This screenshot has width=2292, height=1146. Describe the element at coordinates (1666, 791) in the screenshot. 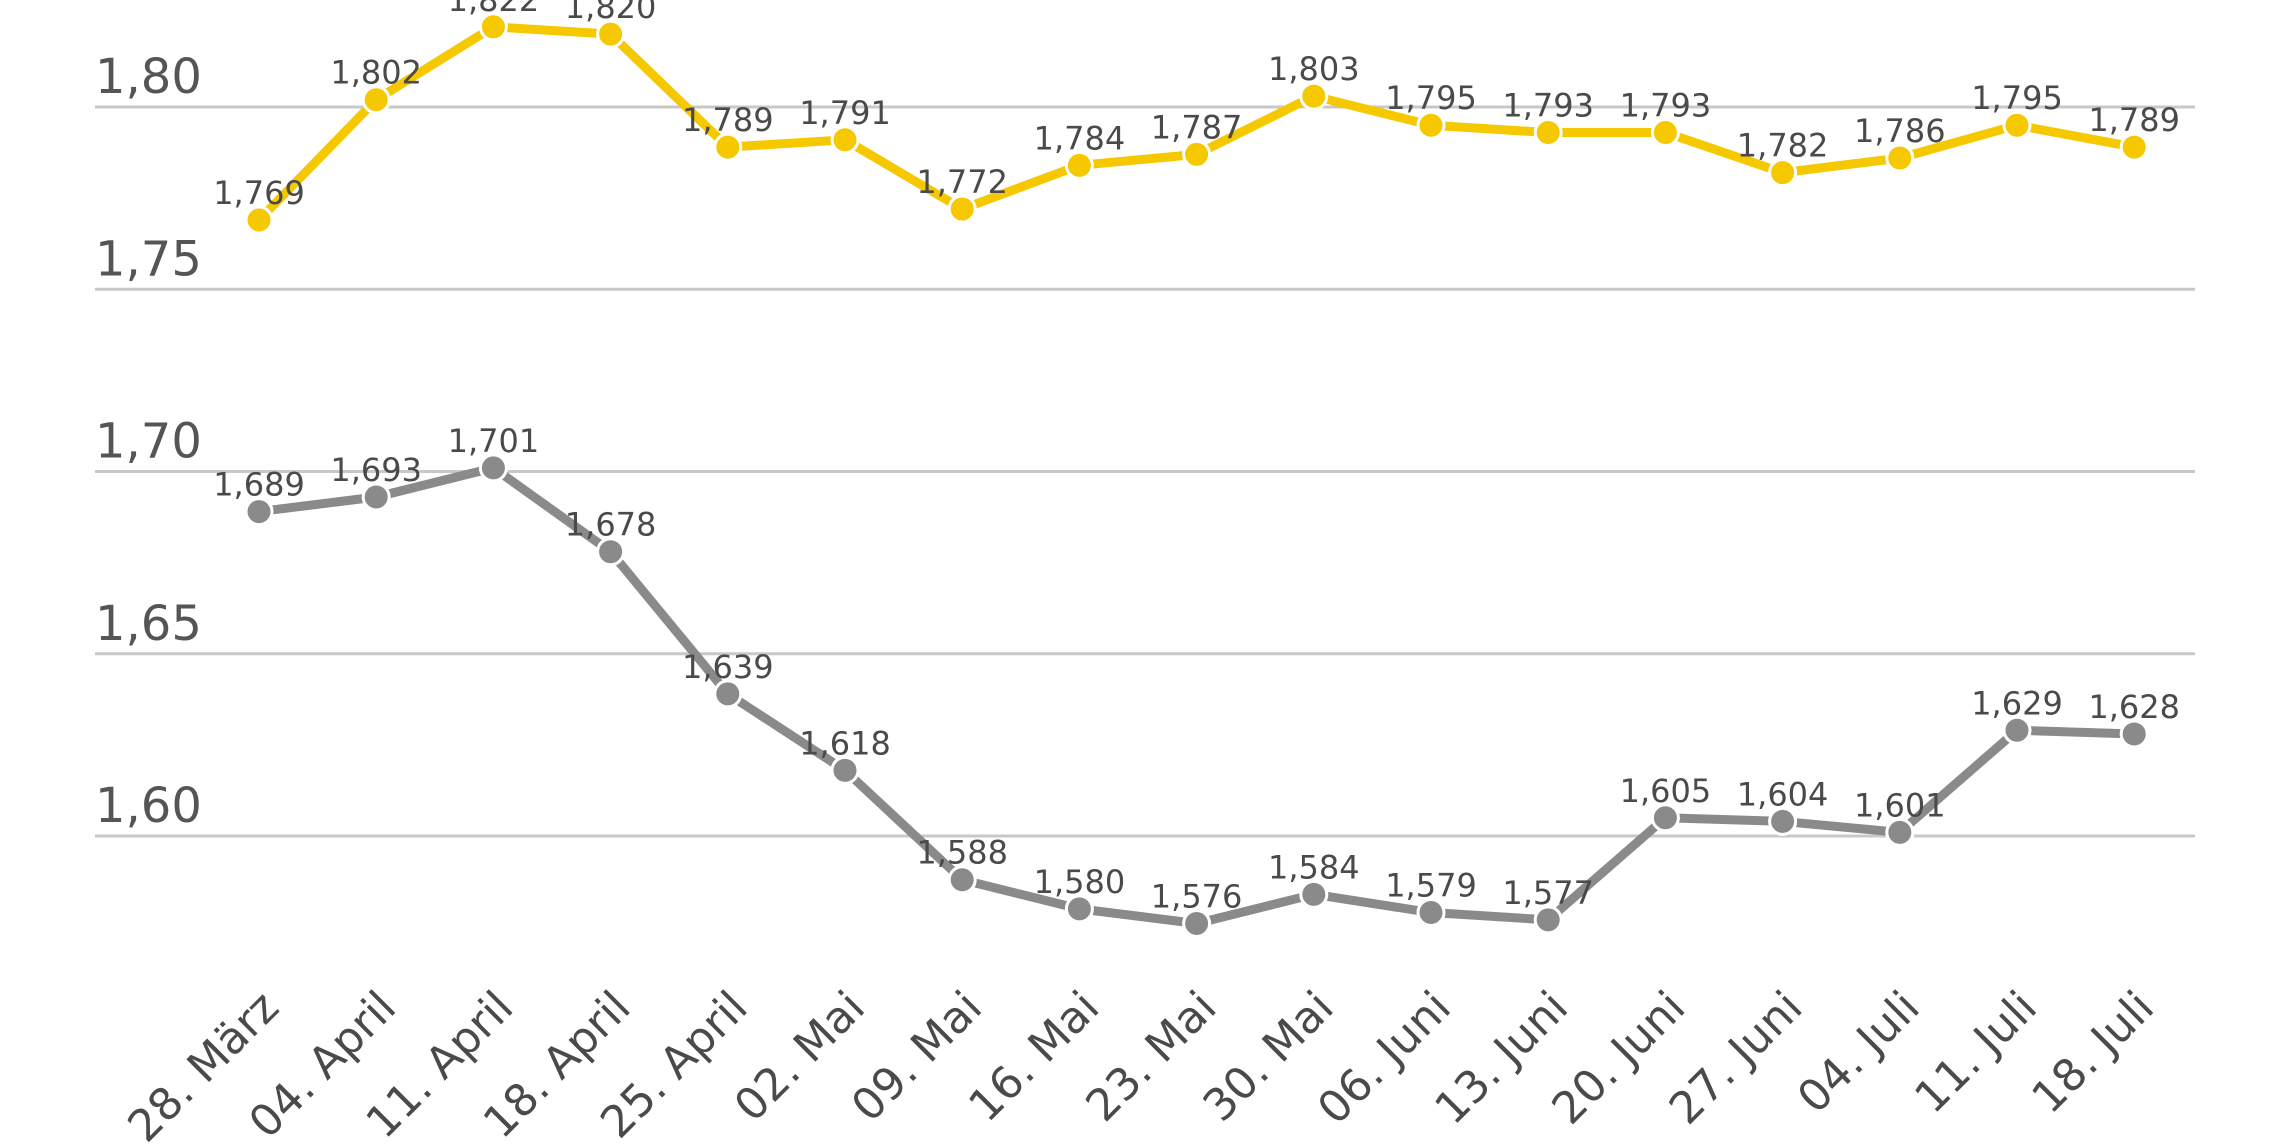

I see `data-label-lower: 1,605` at that location.